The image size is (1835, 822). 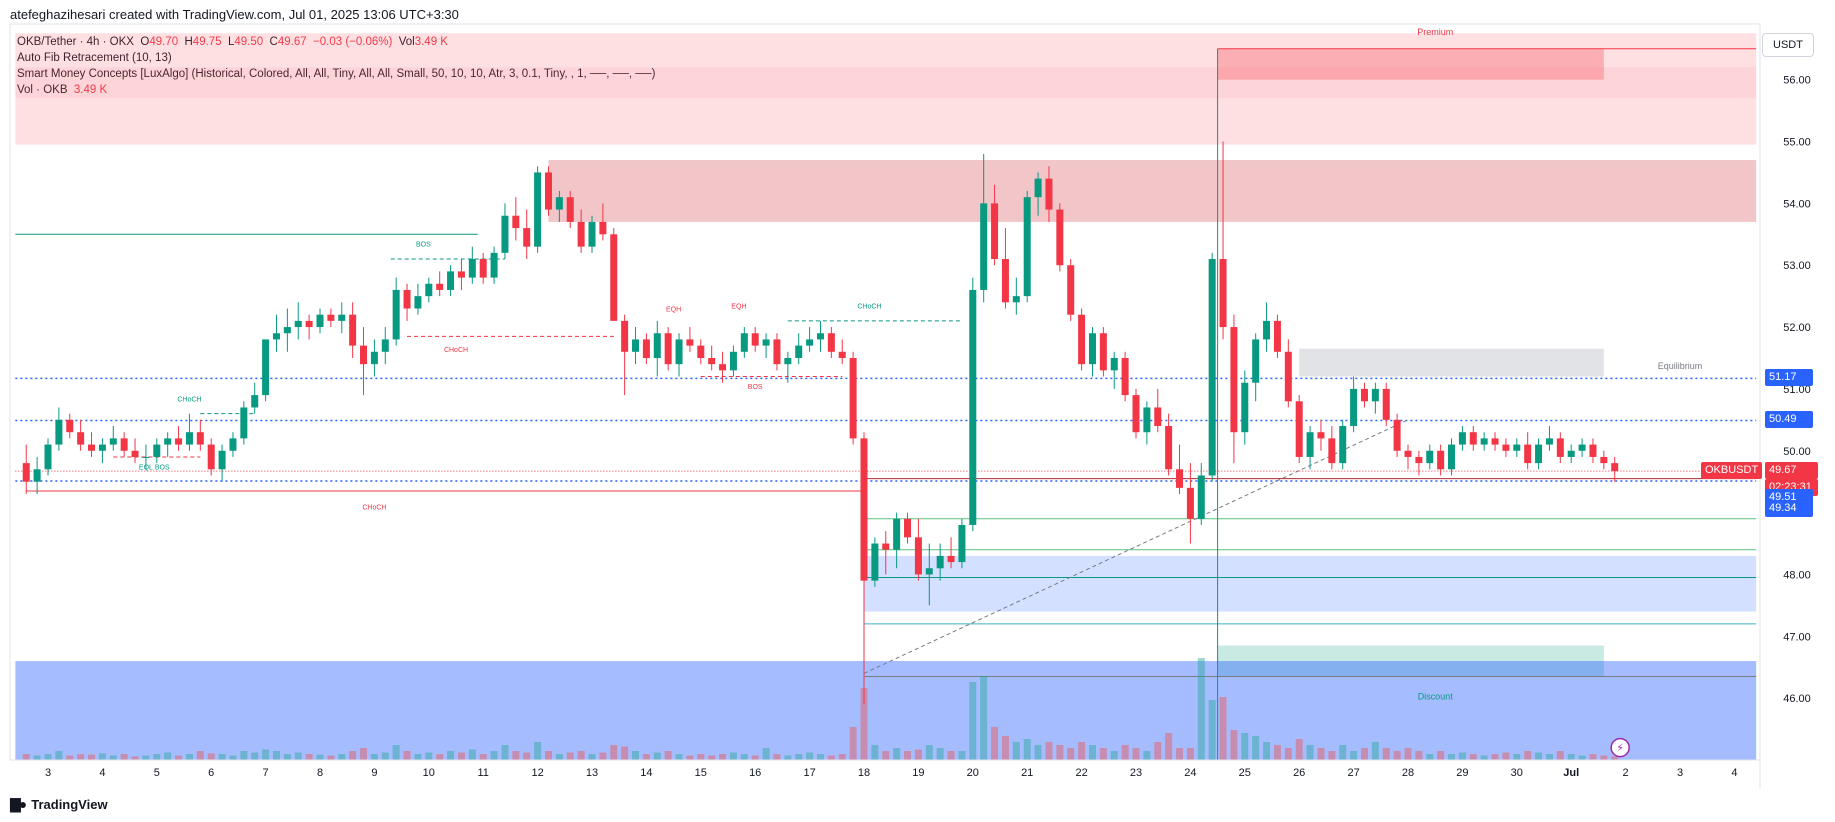 I want to click on lightning-icon: ⚡, so click(x=1620, y=749).